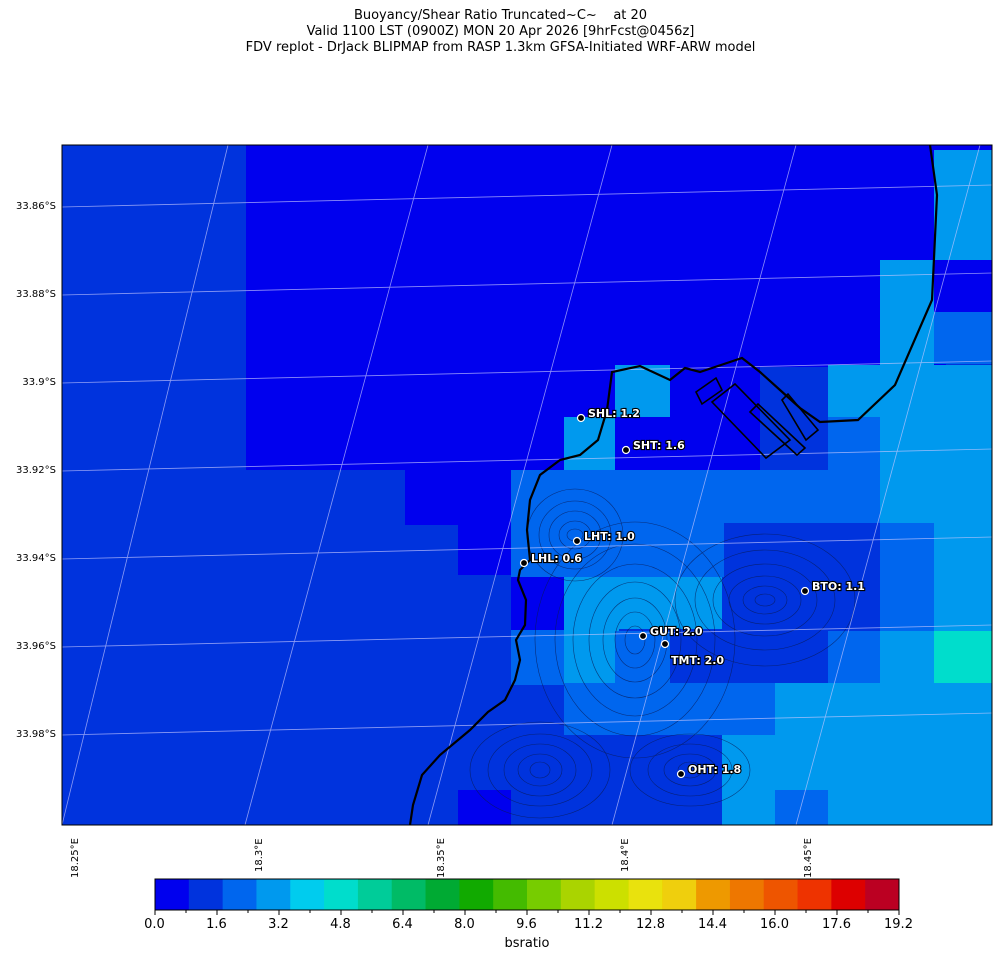  Describe the element at coordinates (216, 924) in the screenshot. I see `colorbar-tick-label: 1.6` at that location.